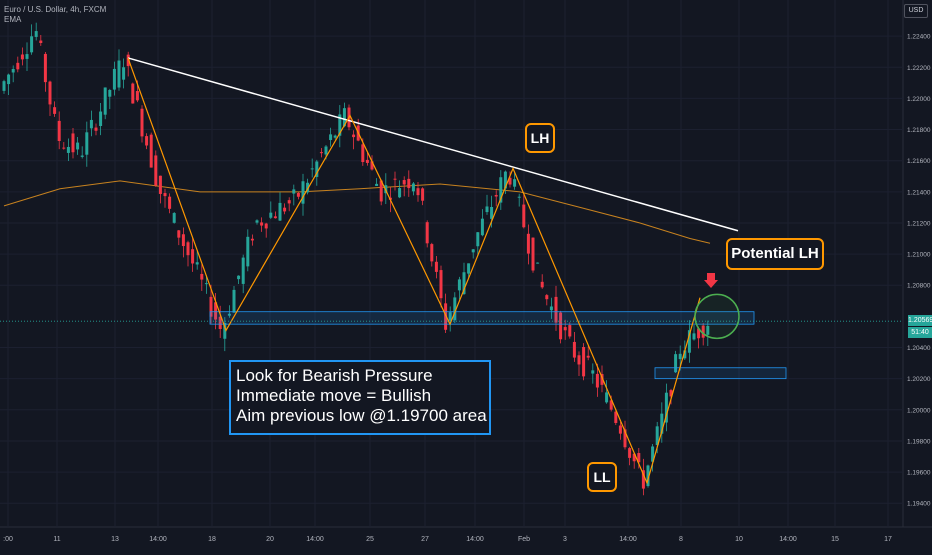 This screenshot has width=932, height=555. Describe the element at coordinates (919, 255) in the screenshot. I see `y-tick-label: 1.21000` at that location.